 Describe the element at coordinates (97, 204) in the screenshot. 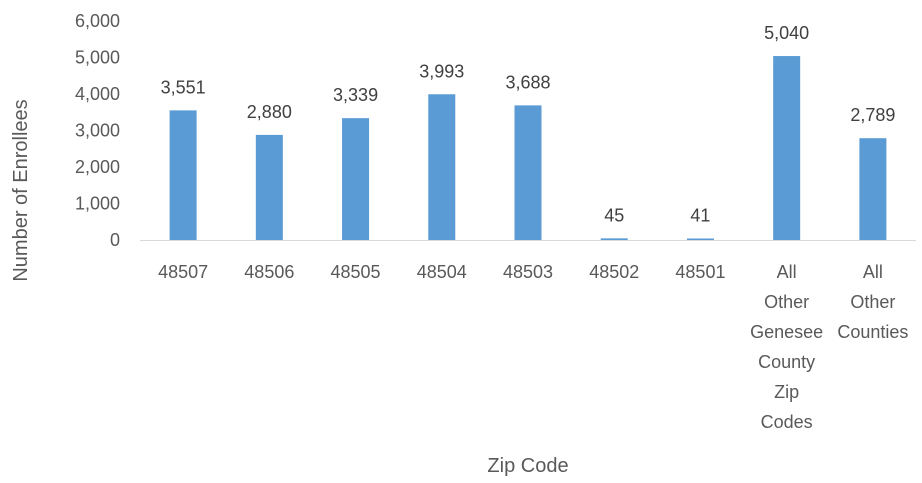

I see `y-tick-label: 1,000` at that location.